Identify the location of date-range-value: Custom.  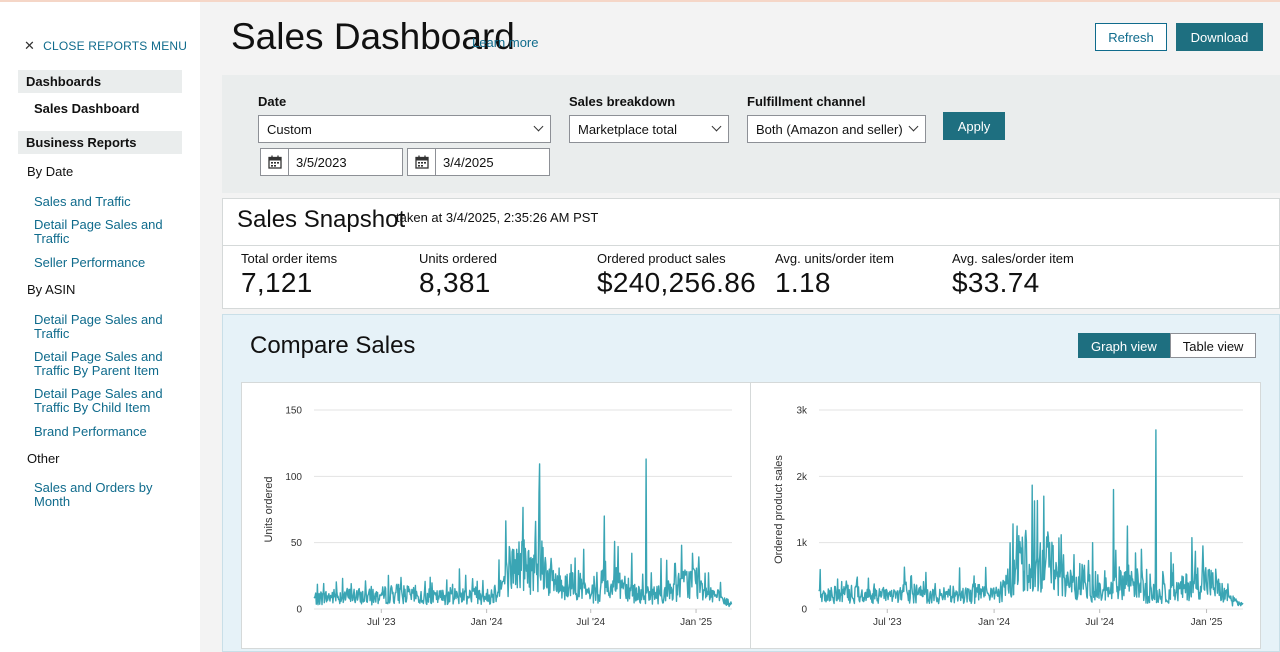
(289, 129).